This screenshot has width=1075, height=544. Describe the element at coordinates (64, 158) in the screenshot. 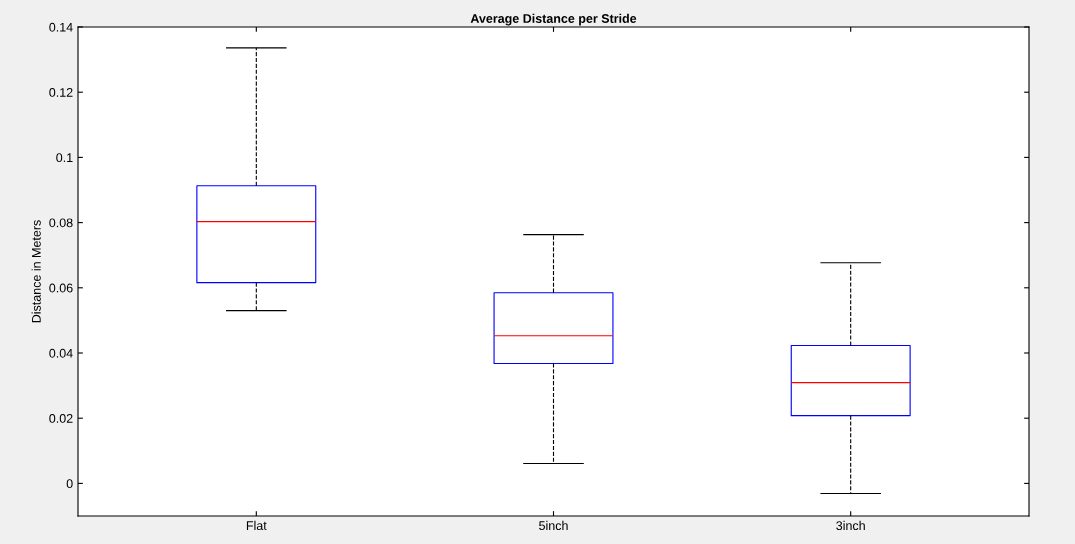

I see `y-tick-label: 0.1` at that location.